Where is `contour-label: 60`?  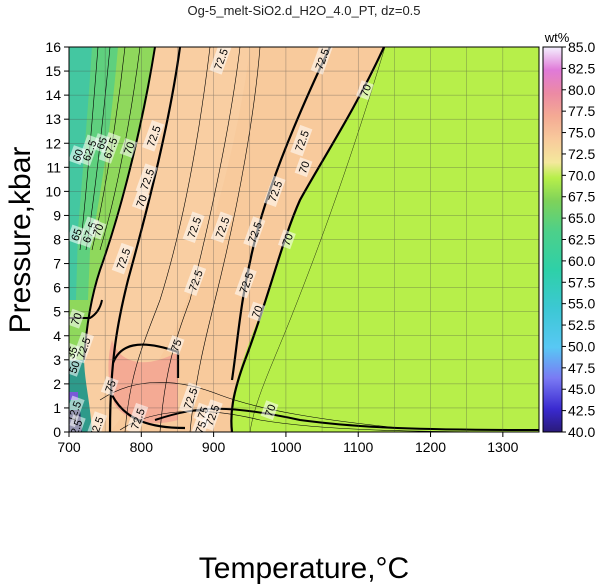 contour-label: 60 is located at coordinates (77, 155).